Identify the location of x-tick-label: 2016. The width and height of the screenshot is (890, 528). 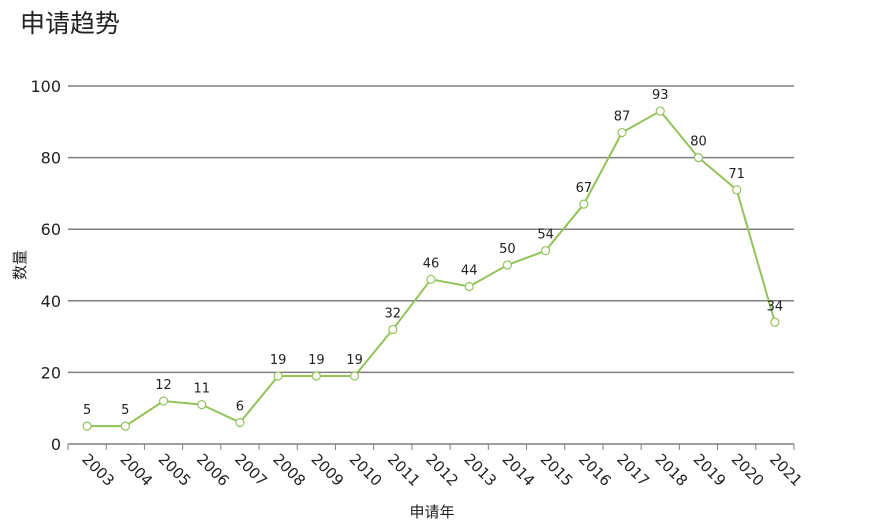
(595, 470).